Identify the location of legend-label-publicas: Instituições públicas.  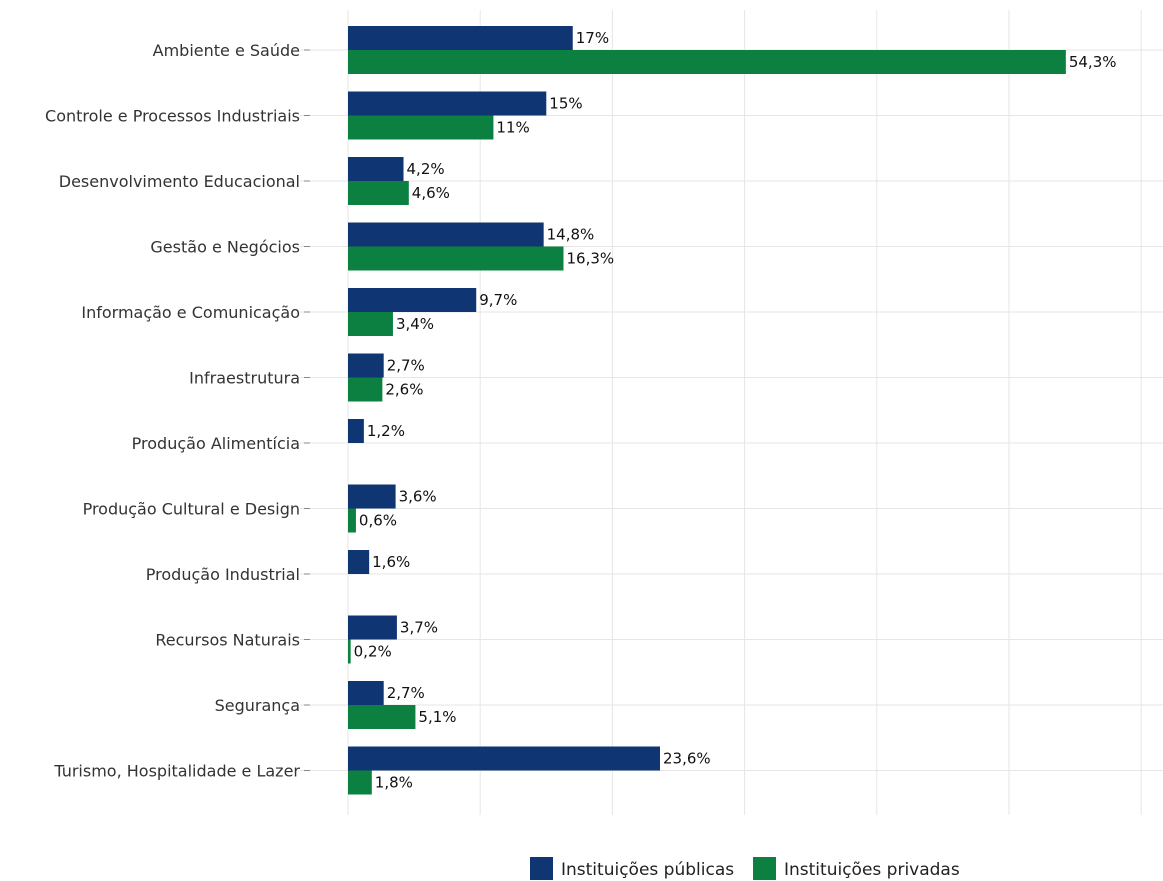
(647, 870).